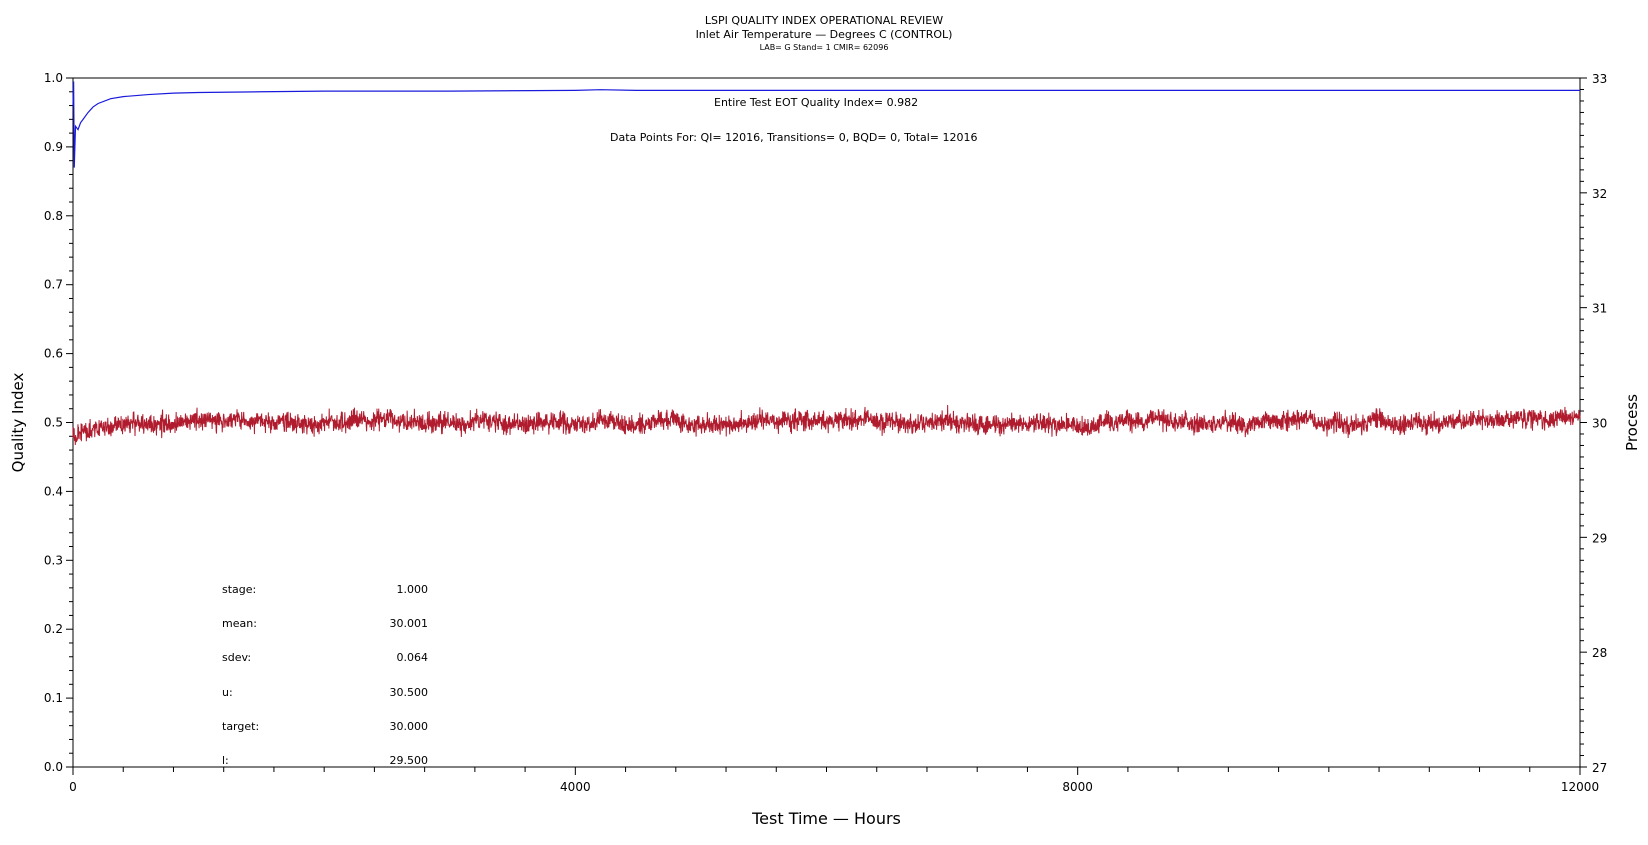 The image size is (1648, 845). Describe the element at coordinates (1599, 768) in the screenshot. I see `y2-tick-label: 27` at that location.